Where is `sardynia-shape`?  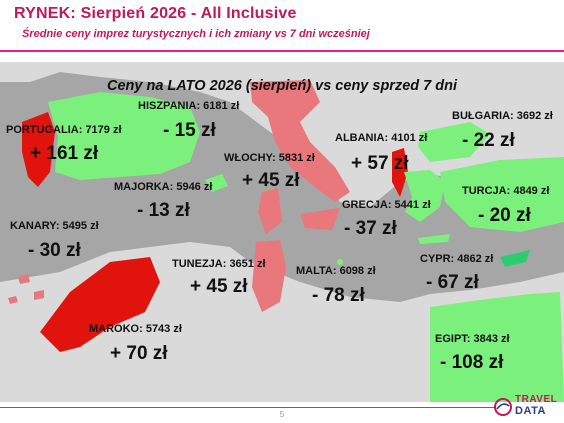 sardynia-shape is located at coordinates (270, 211).